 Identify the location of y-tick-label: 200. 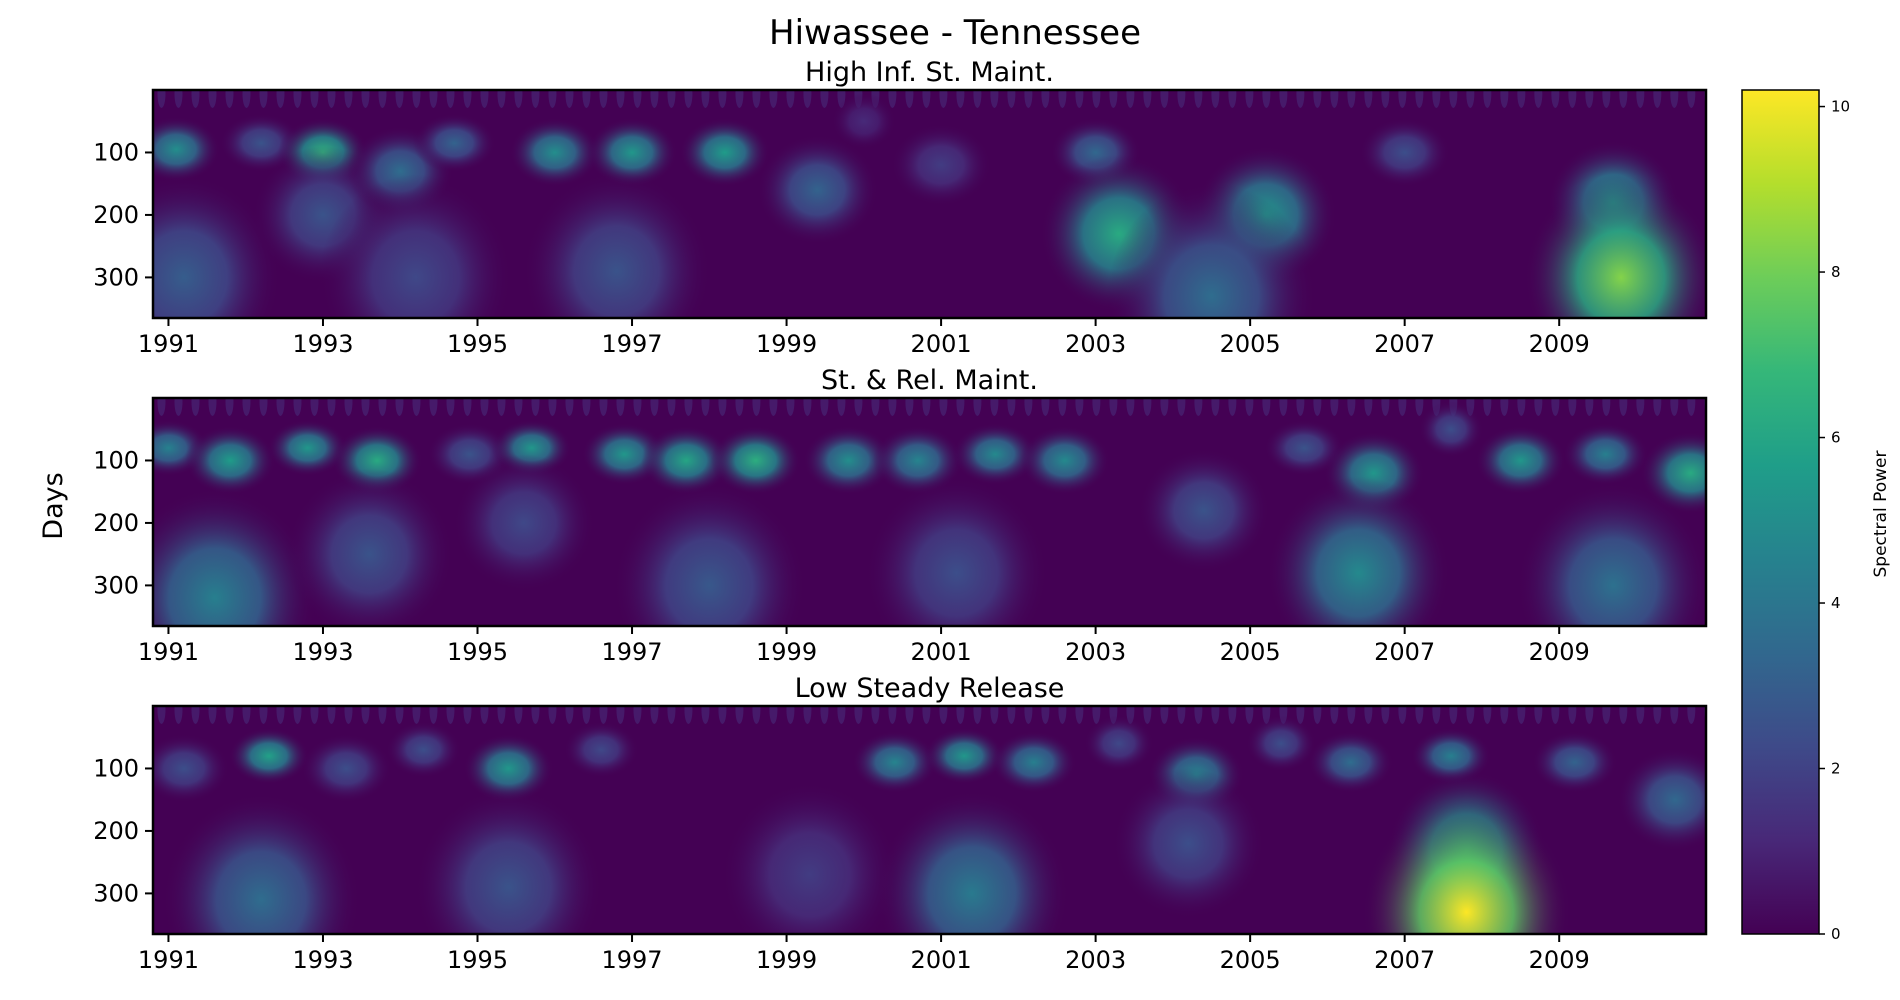
(116, 523).